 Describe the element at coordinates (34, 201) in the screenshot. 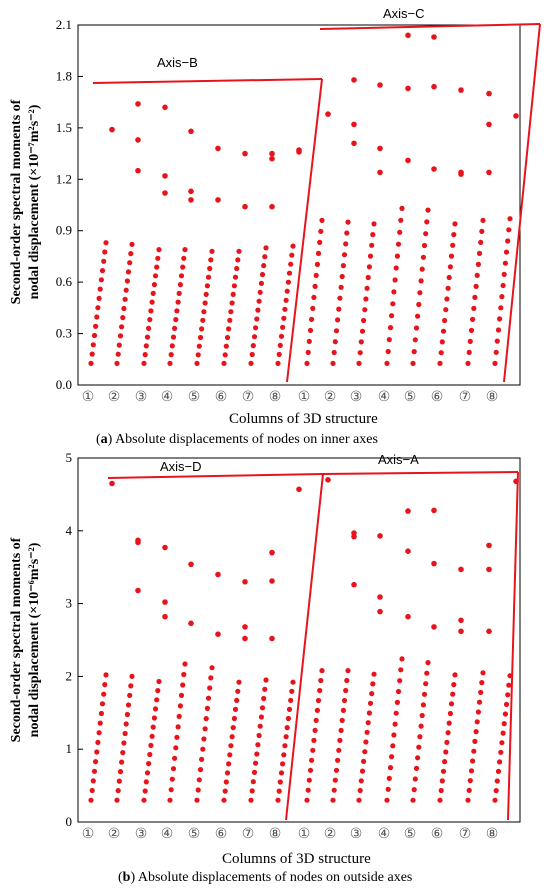

I see `y-axis-title-a-line2: nodal displacement (×10⁻⁷m²s⁻²)` at that location.